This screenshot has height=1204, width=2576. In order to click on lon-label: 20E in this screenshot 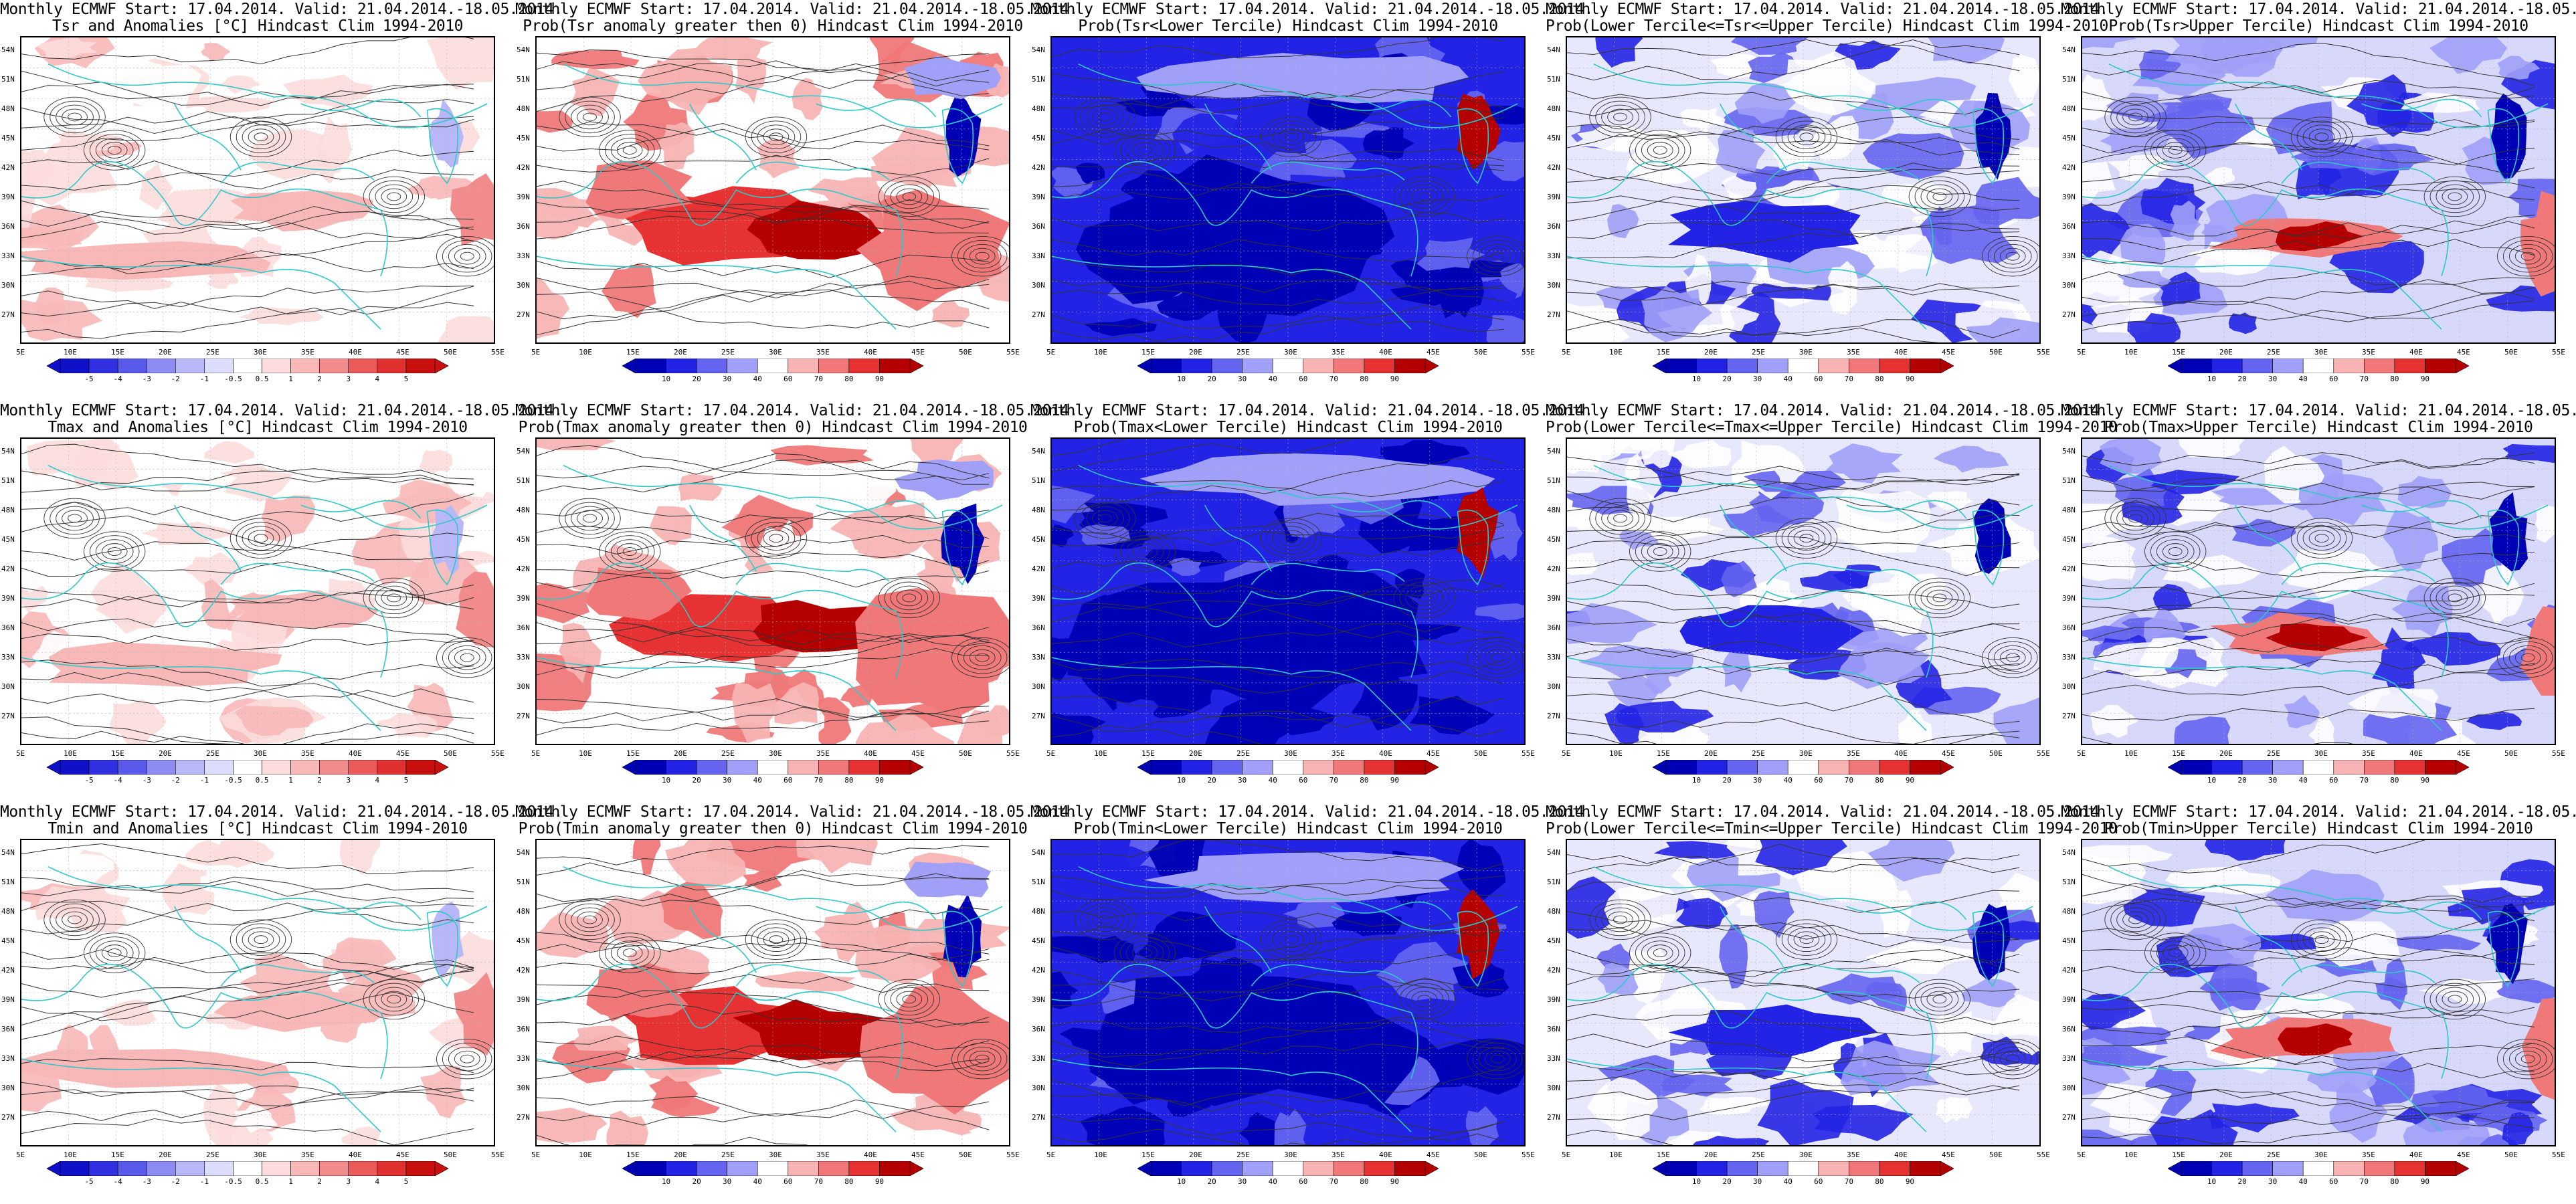, I will do `click(680, 352)`.